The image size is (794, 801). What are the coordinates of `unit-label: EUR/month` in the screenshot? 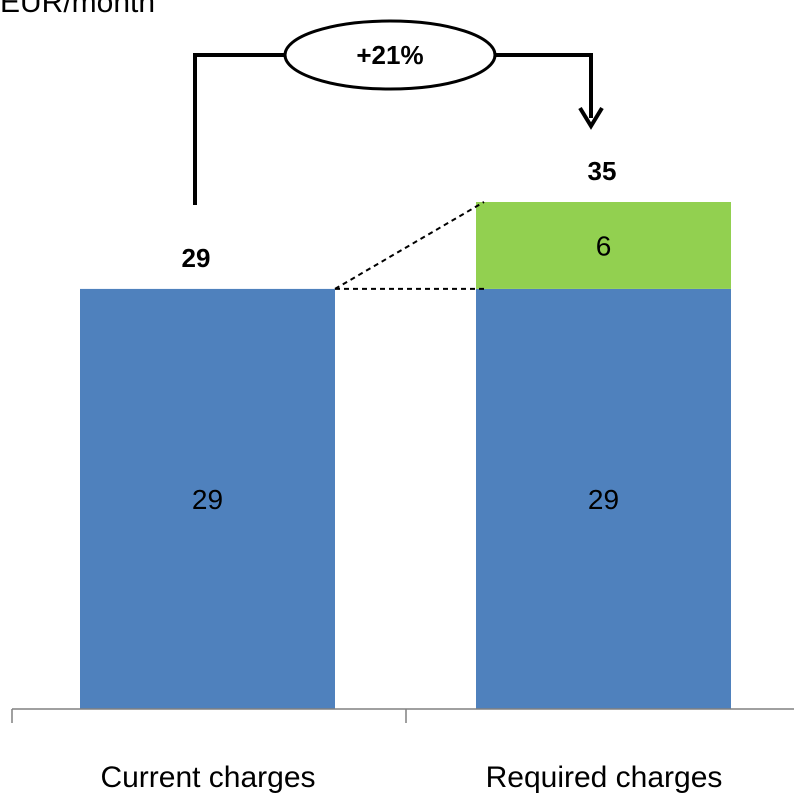 It's located at (78, 9).